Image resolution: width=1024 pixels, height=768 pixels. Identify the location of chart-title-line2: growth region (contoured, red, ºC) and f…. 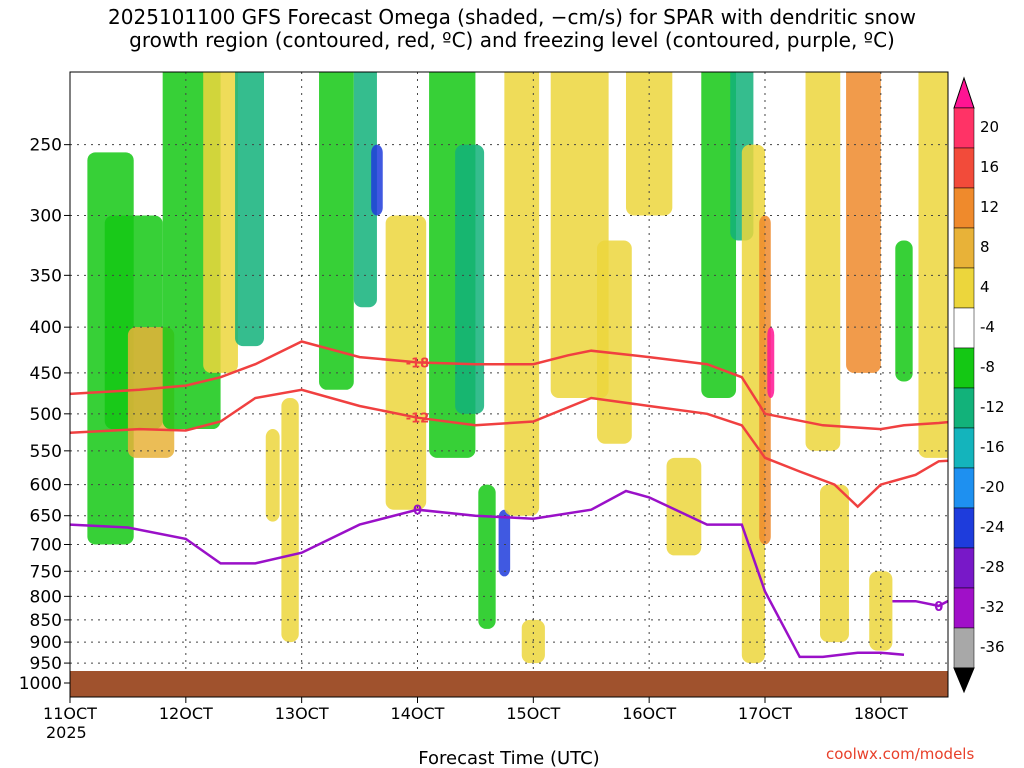
(512, 40).